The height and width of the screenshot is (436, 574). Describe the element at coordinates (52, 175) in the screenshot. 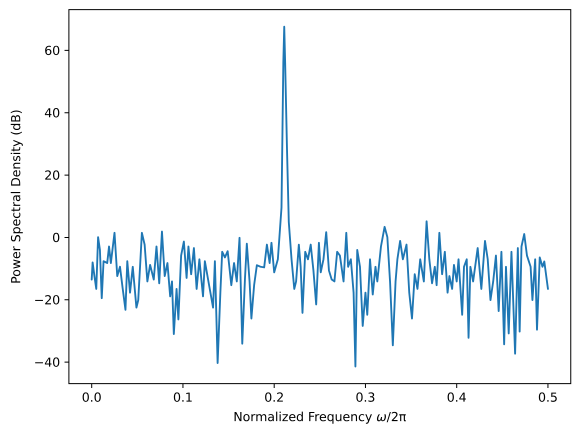

I see `y-tick-label: 20` at that location.